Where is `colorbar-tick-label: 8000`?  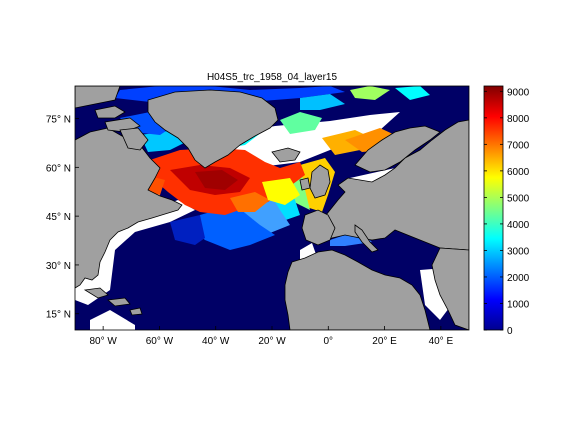 colorbar-tick-label: 8000 is located at coordinates (518, 119).